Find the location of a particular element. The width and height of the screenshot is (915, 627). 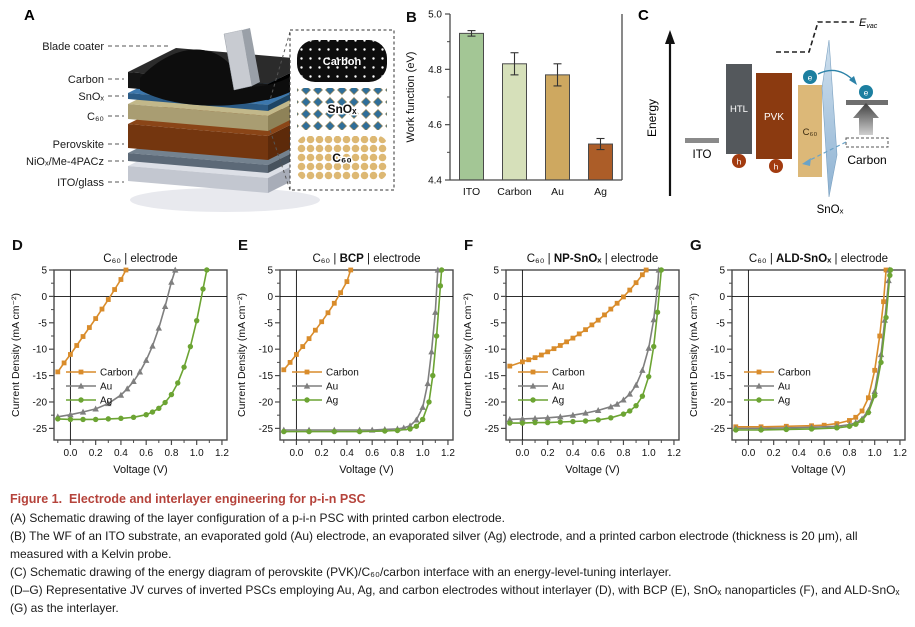

inset-label-snox: SnOₓ is located at coordinates (342, 109).